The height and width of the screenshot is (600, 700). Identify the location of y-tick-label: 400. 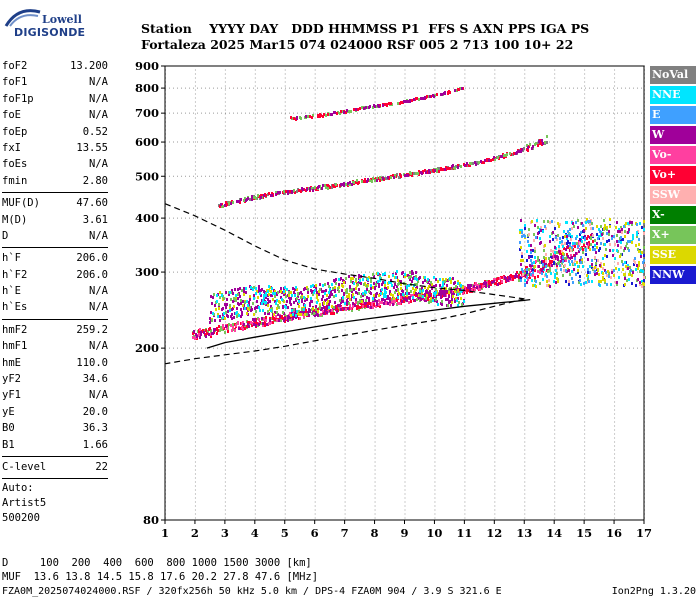
(147, 218).